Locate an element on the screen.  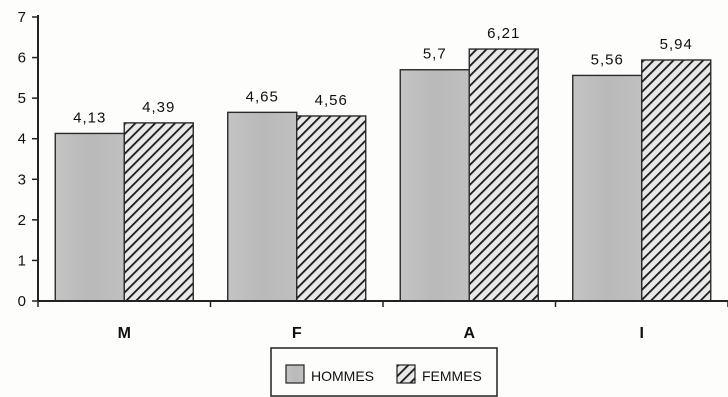
y-tick-label: 4 is located at coordinates (22, 139).